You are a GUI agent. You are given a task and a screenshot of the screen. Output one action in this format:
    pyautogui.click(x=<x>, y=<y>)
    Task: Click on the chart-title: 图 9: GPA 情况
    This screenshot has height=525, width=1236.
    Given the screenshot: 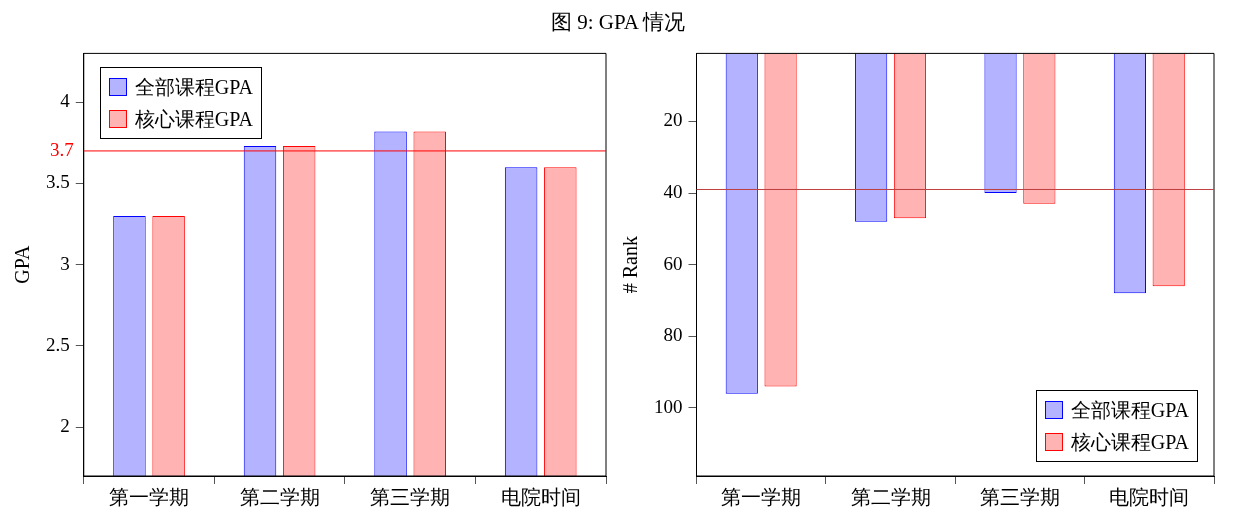 What is the action you would take?
    pyautogui.click(x=618, y=22)
    